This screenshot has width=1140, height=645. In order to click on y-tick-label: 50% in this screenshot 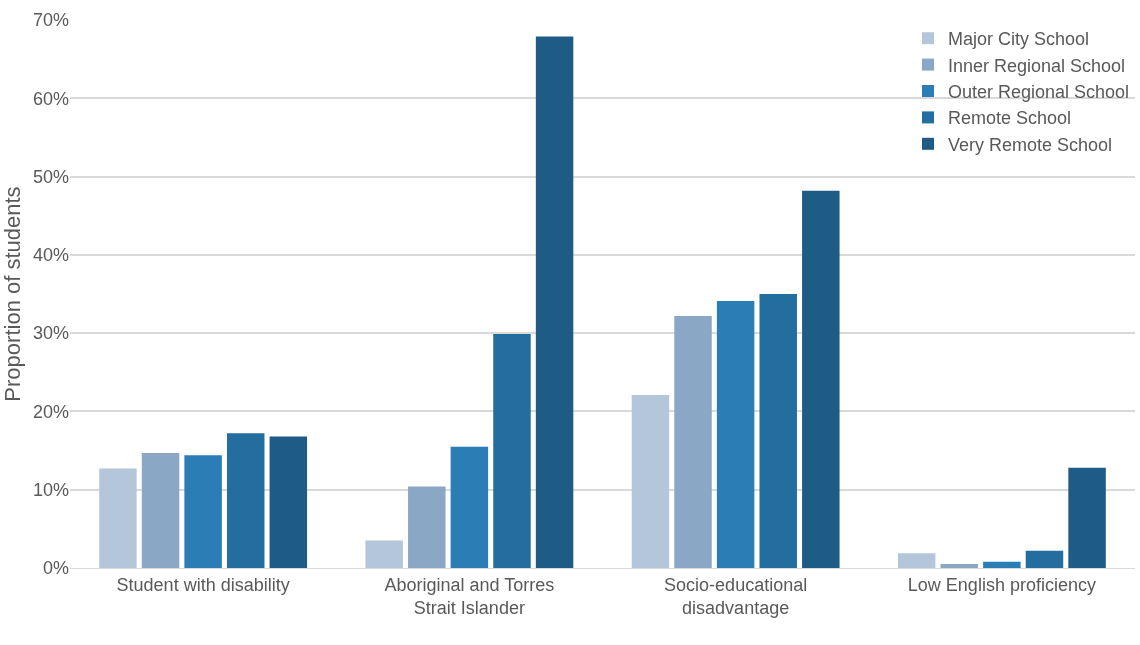, I will do `click(50, 176)`.